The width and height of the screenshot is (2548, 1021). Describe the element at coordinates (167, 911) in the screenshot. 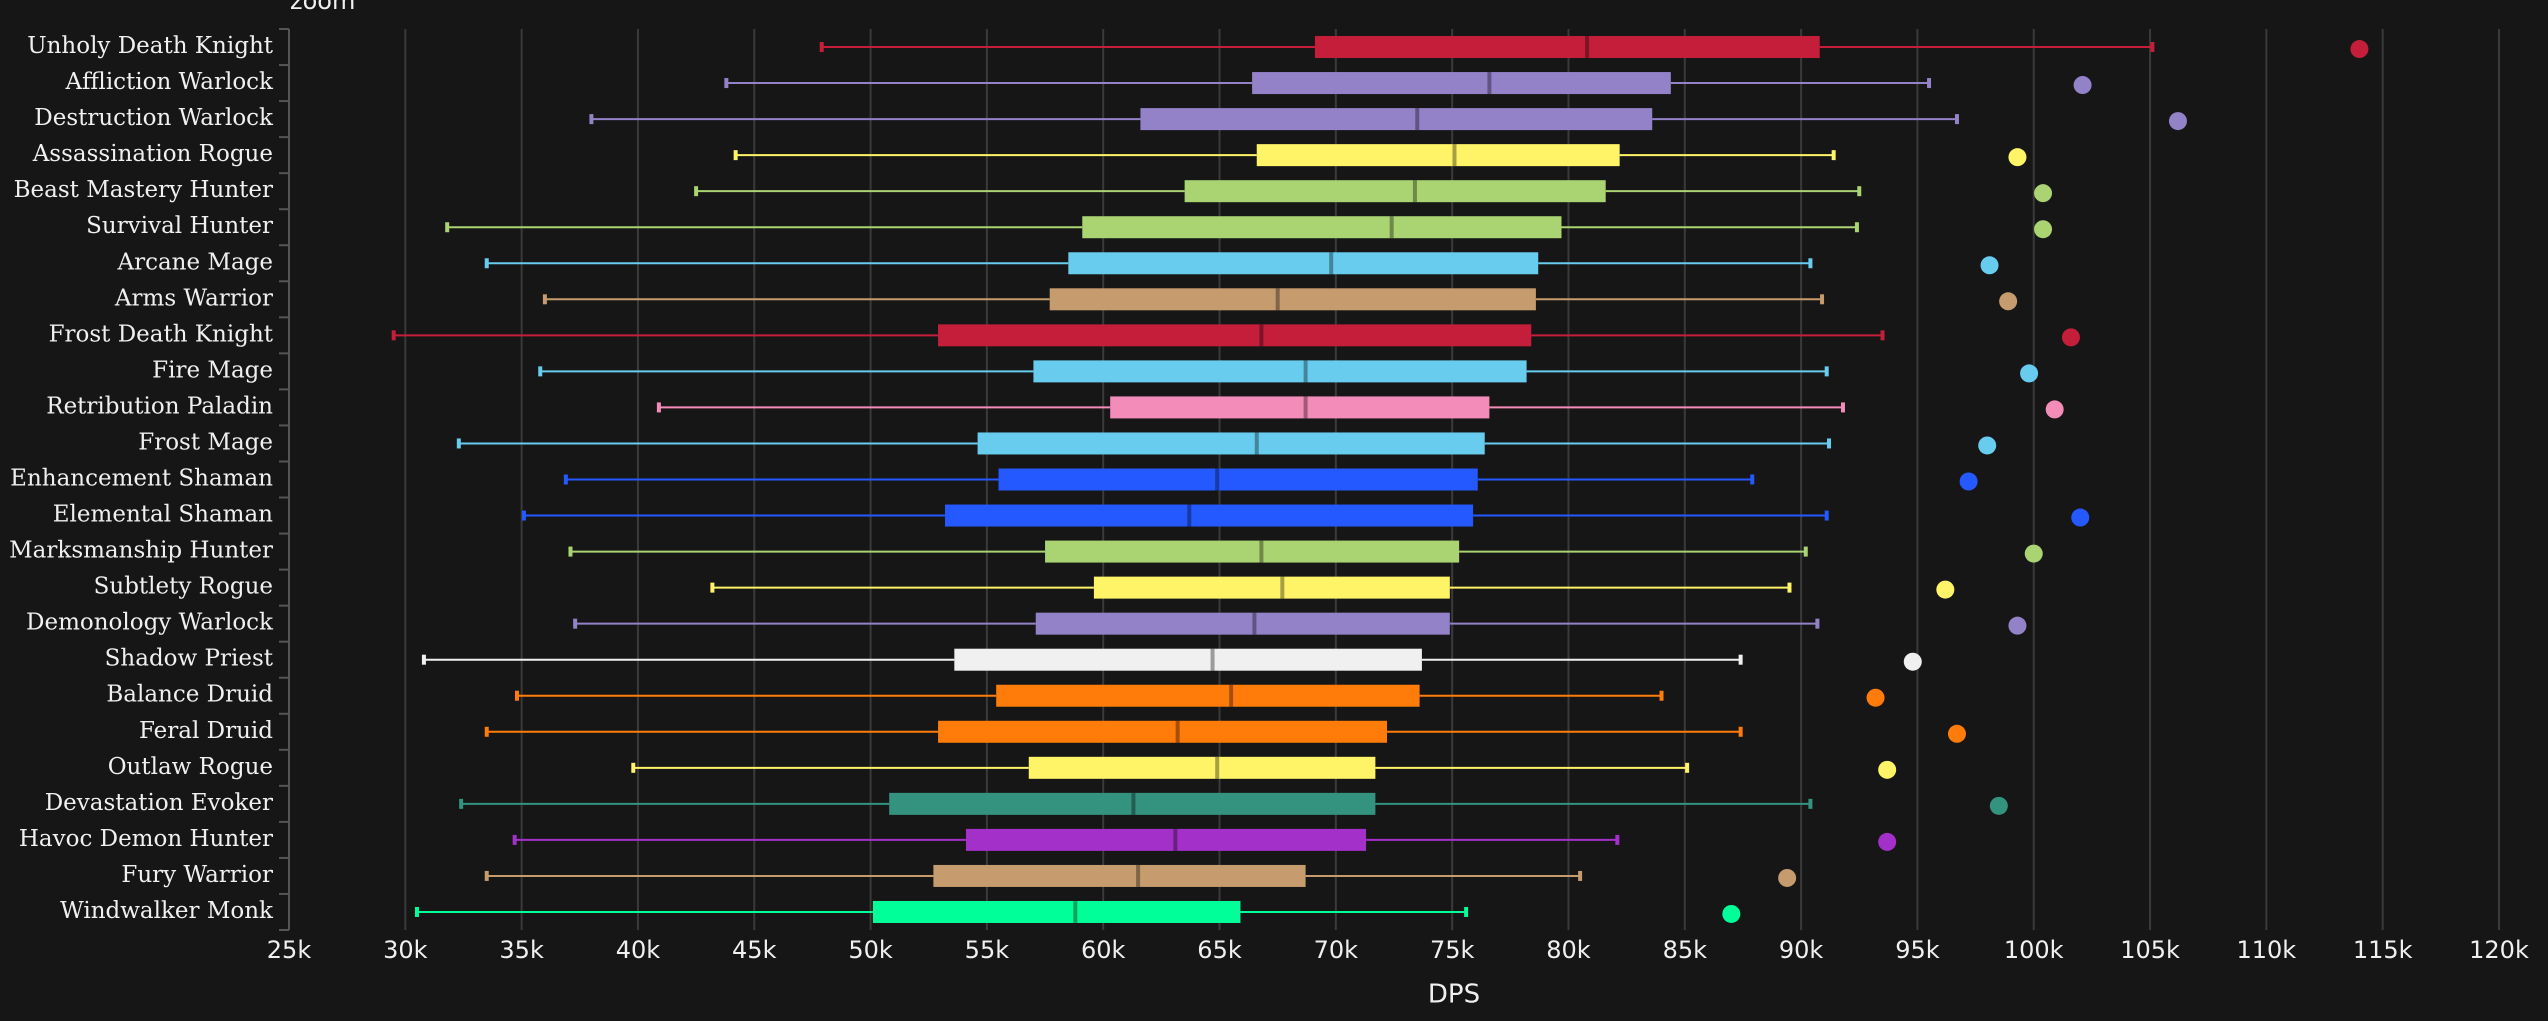

I see `category-label: Windwalker Monk` at that location.